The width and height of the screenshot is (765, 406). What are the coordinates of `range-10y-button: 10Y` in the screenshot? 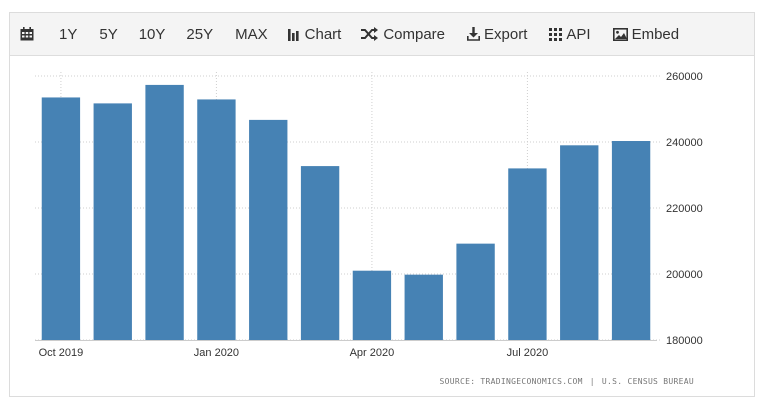 It's located at (163, 34).